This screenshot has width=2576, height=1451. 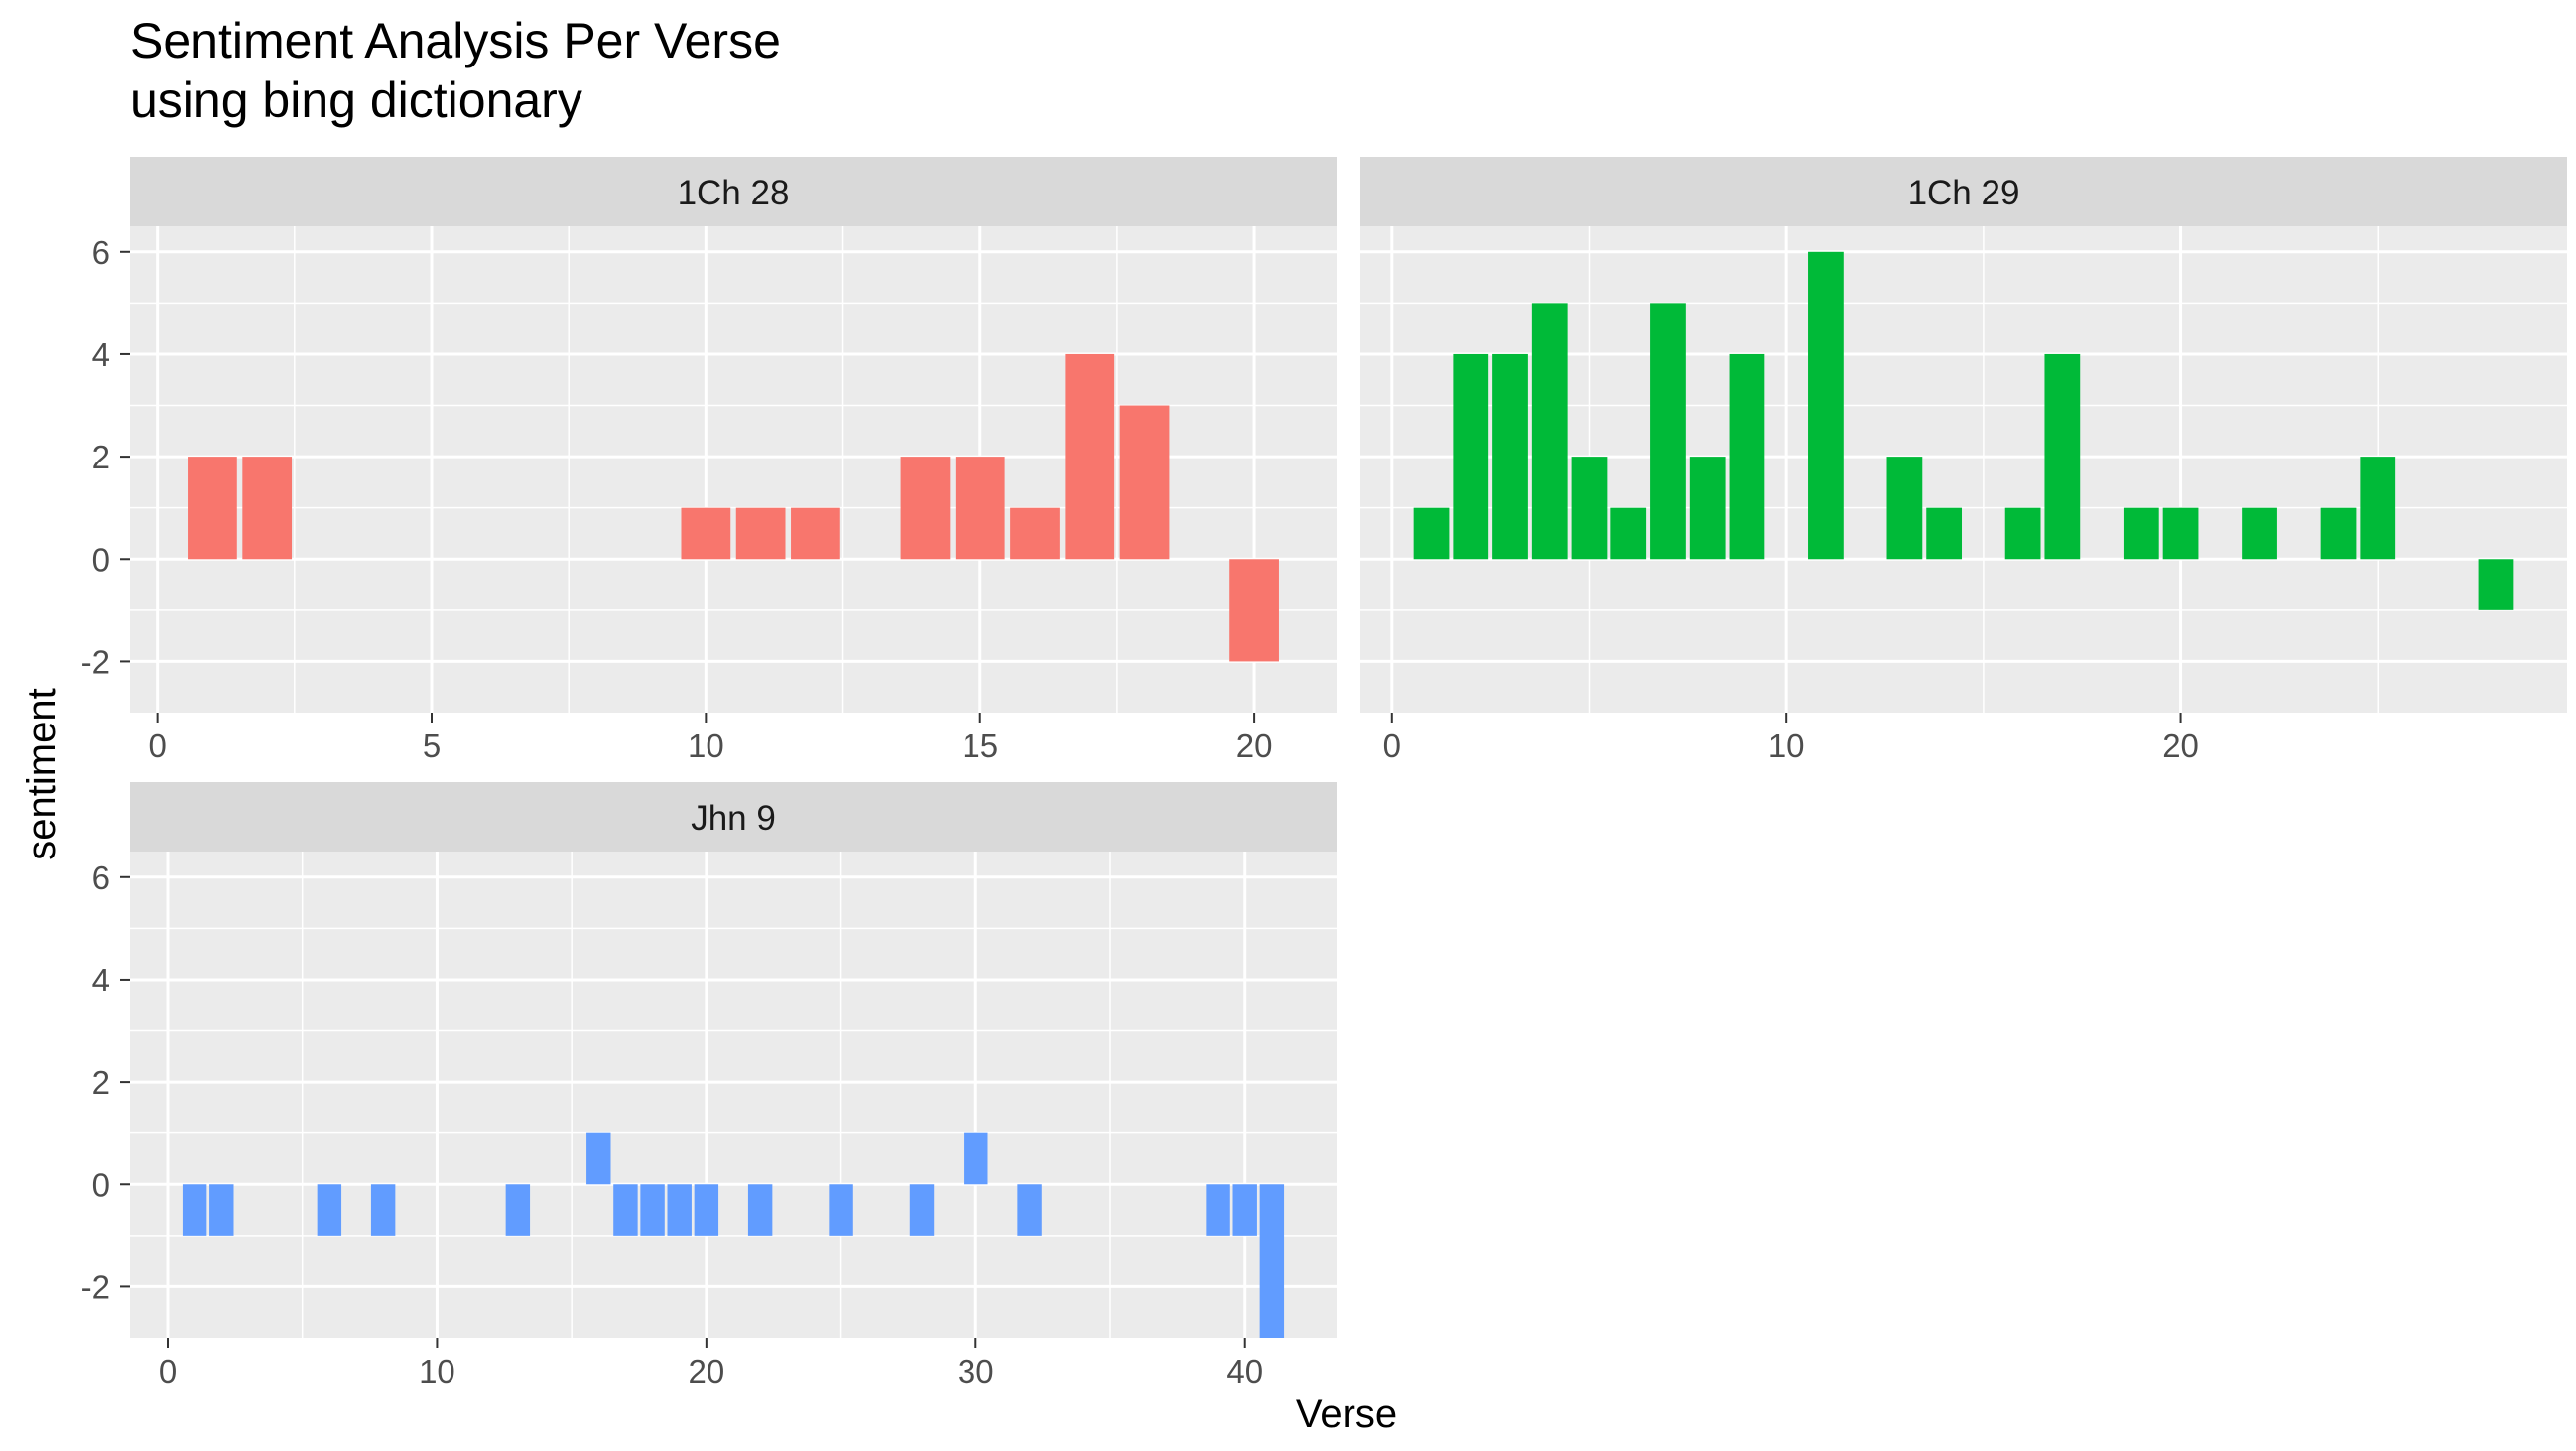 What do you see at coordinates (42, 774) in the screenshot?
I see `y-axis-title: sentiment` at bounding box center [42, 774].